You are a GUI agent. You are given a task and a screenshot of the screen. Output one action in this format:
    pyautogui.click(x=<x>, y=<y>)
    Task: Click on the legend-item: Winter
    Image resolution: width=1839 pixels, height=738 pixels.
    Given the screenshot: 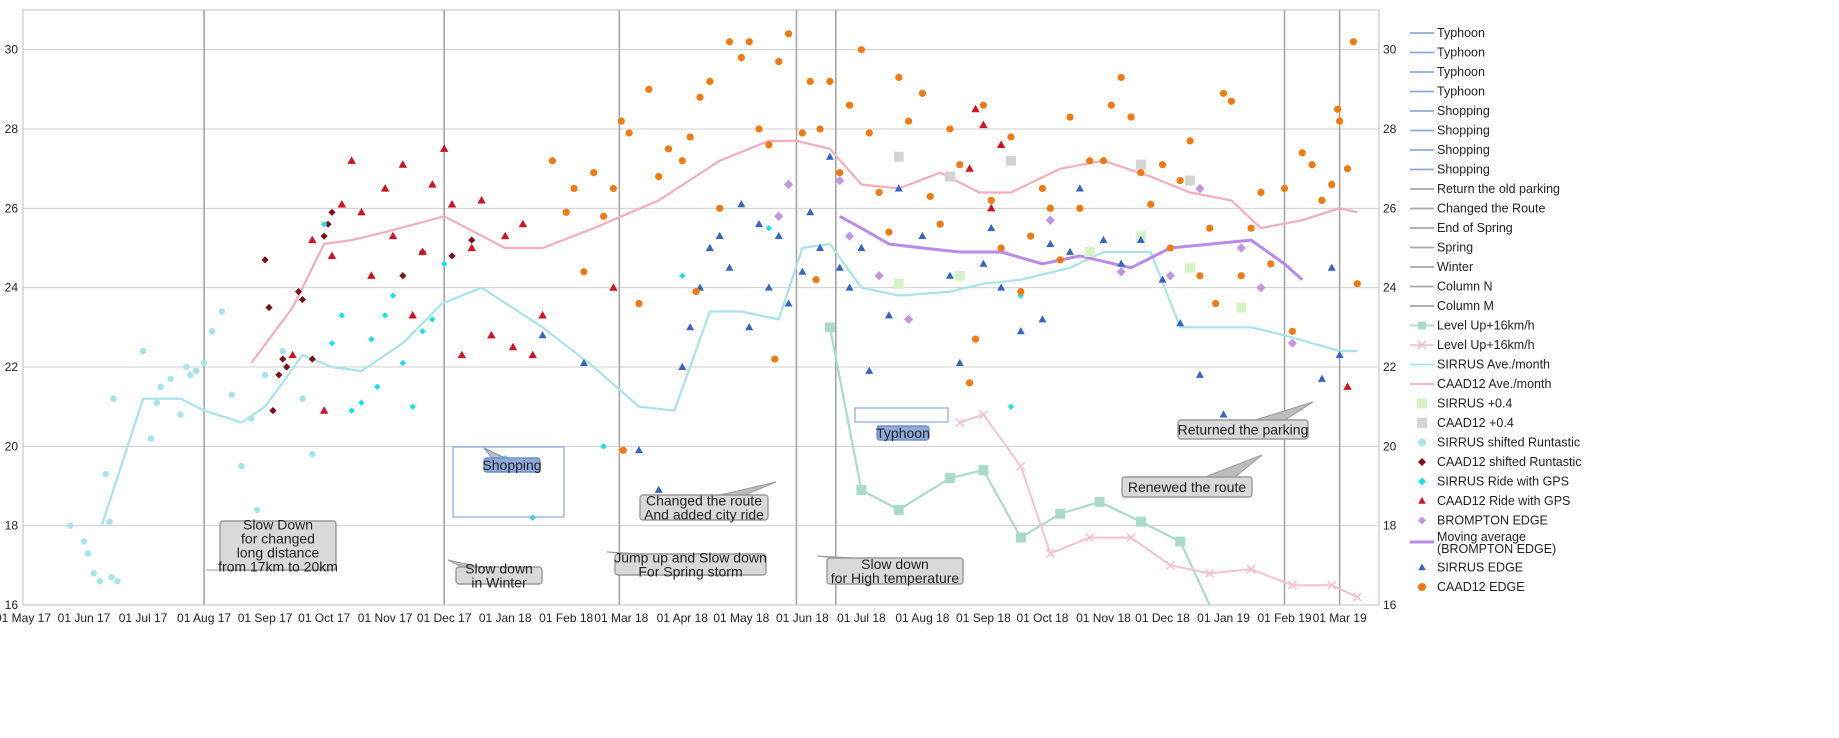 What is the action you would take?
    pyautogui.click(x=1441, y=267)
    